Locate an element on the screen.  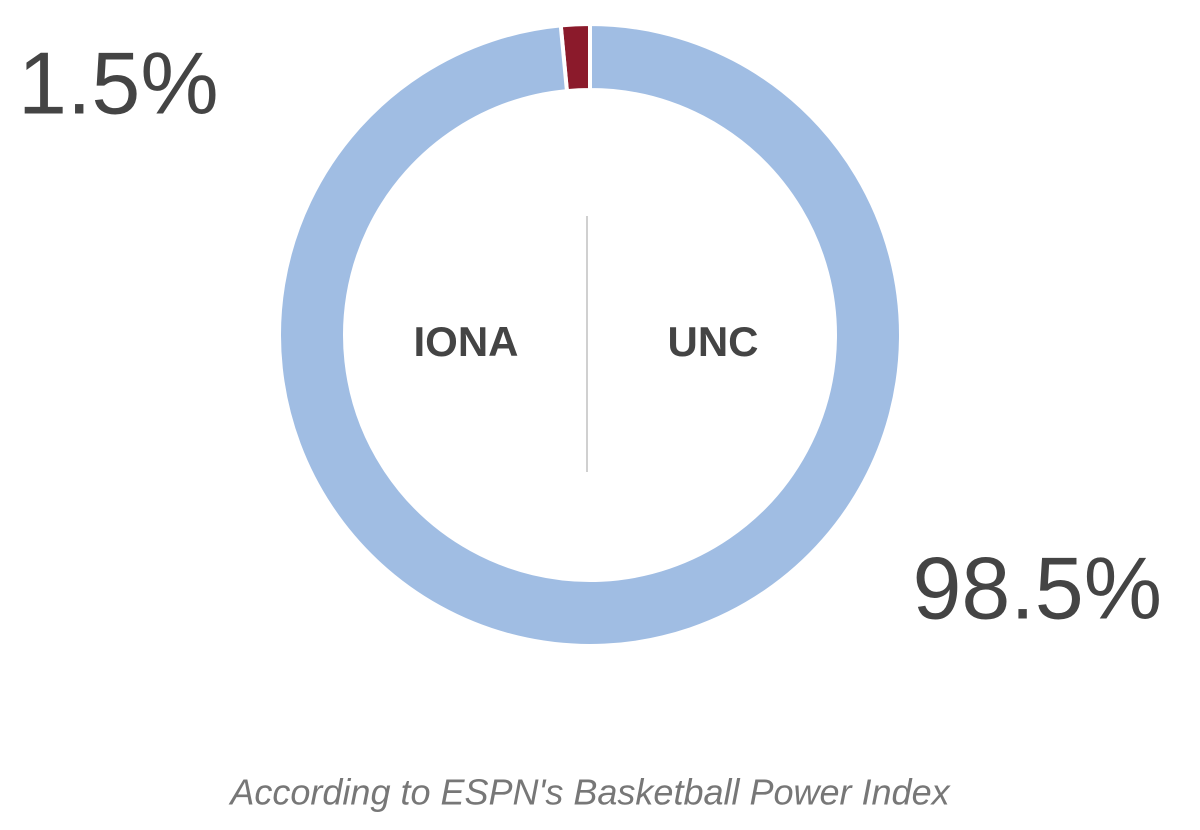
value-label: 98.5% is located at coordinates (1037, 587).